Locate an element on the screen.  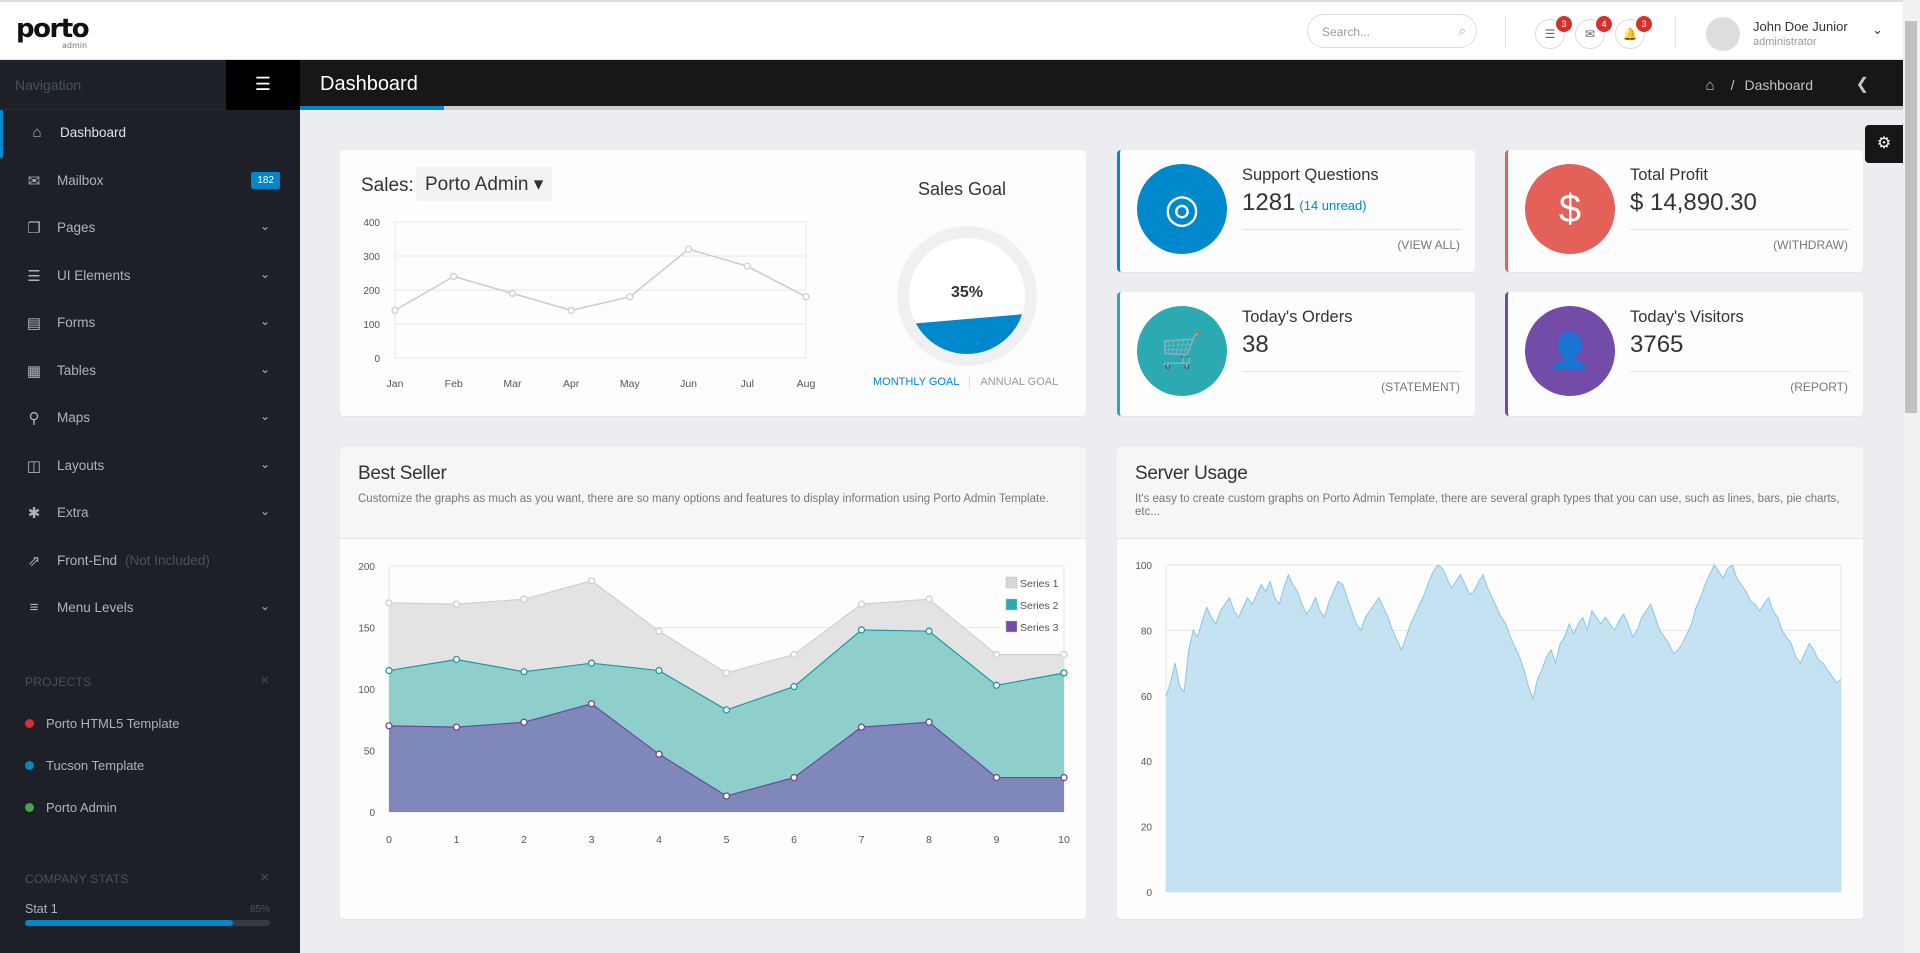
search-input: Search... ⌕ is located at coordinates (1392, 31).